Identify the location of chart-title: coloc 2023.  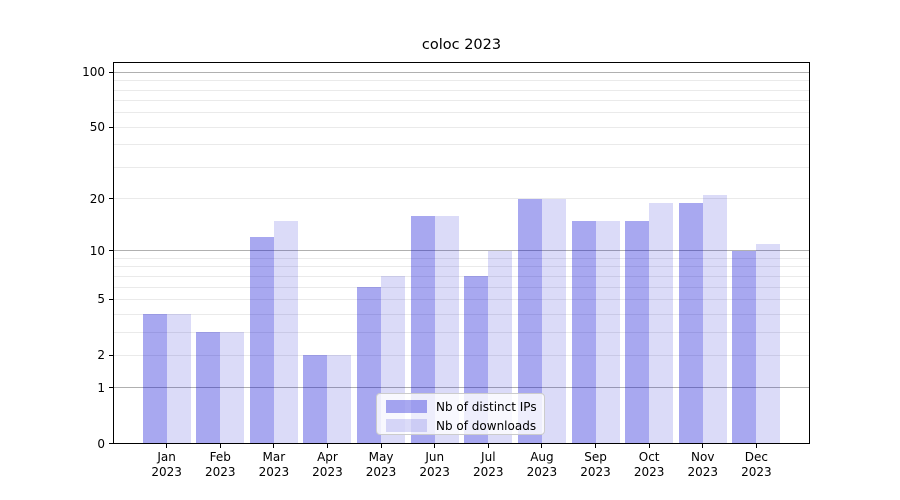
(461, 45).